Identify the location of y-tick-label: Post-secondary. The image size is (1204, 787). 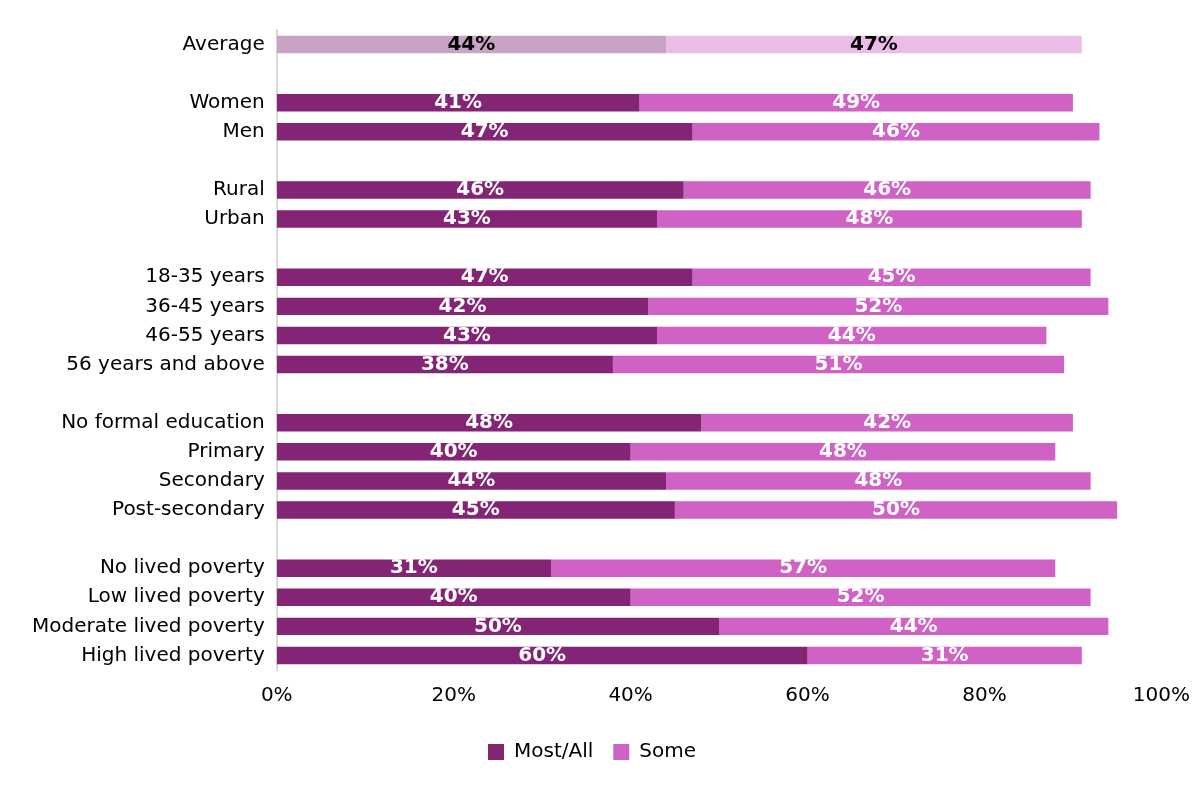
(188, 508).